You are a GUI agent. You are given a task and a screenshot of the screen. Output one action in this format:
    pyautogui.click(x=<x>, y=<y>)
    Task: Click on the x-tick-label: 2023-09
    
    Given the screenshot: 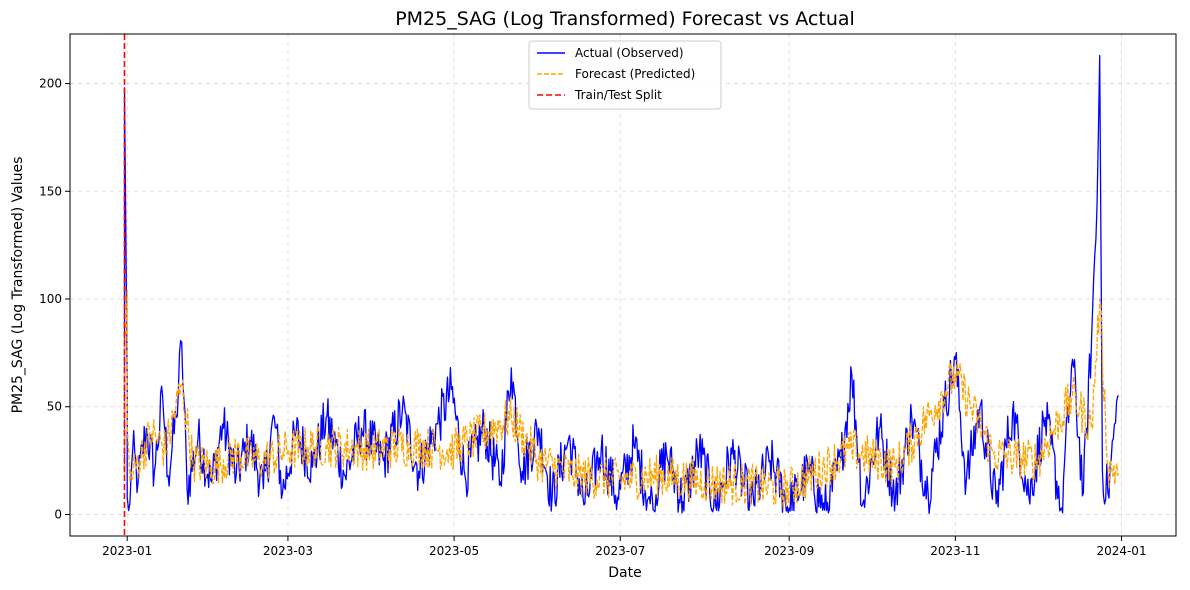 What is the action you would take?
    pyautogui.click(x=789, y=551)
    